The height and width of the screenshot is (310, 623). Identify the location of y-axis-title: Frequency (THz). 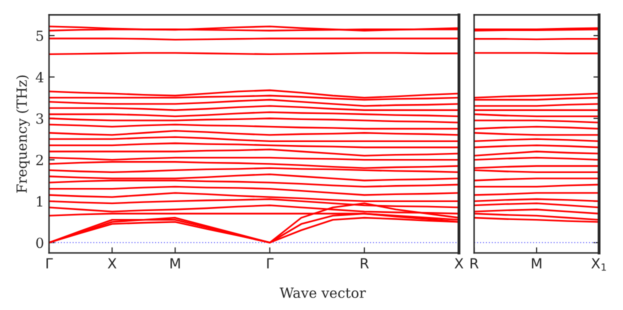
(23, 134).